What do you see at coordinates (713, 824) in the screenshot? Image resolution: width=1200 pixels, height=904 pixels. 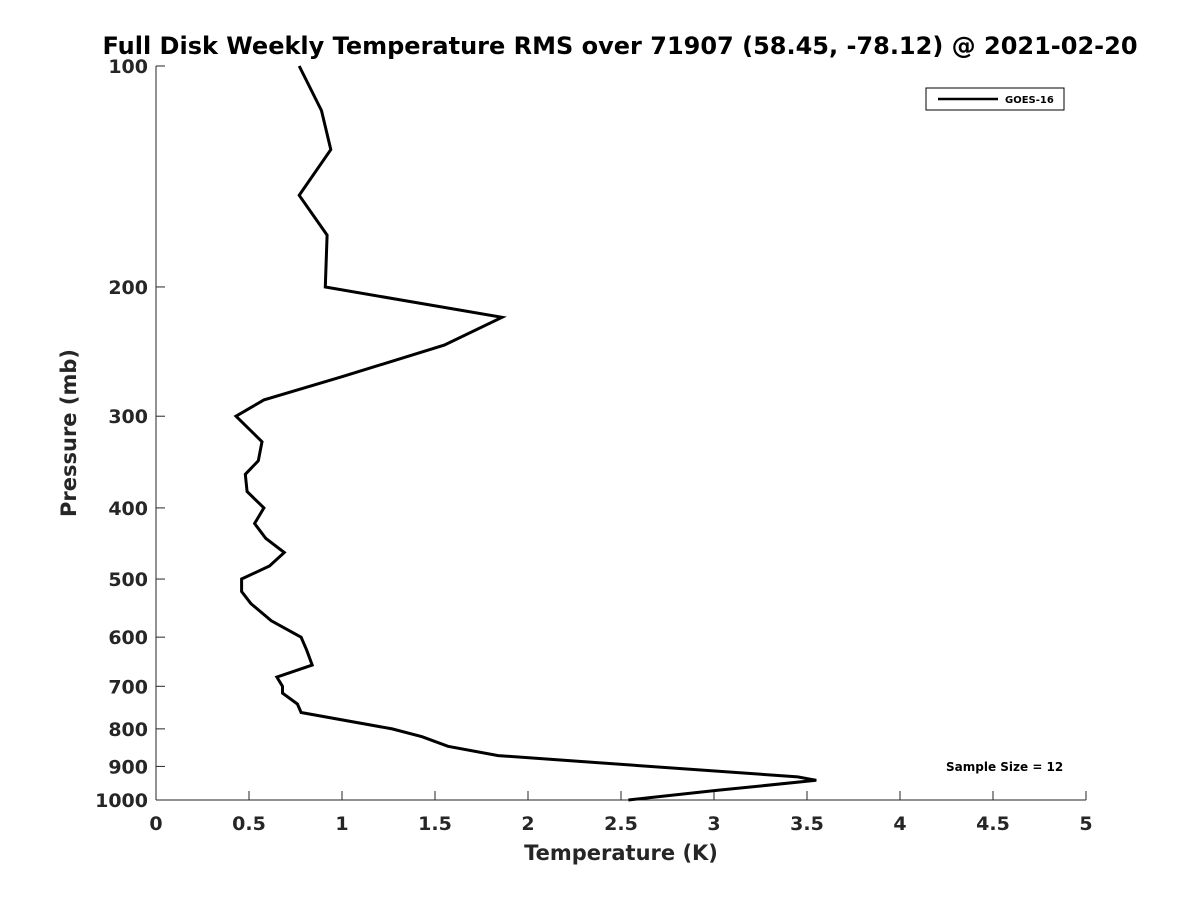 I see `x-tick-label: 3` at bounding box center [713, 824].